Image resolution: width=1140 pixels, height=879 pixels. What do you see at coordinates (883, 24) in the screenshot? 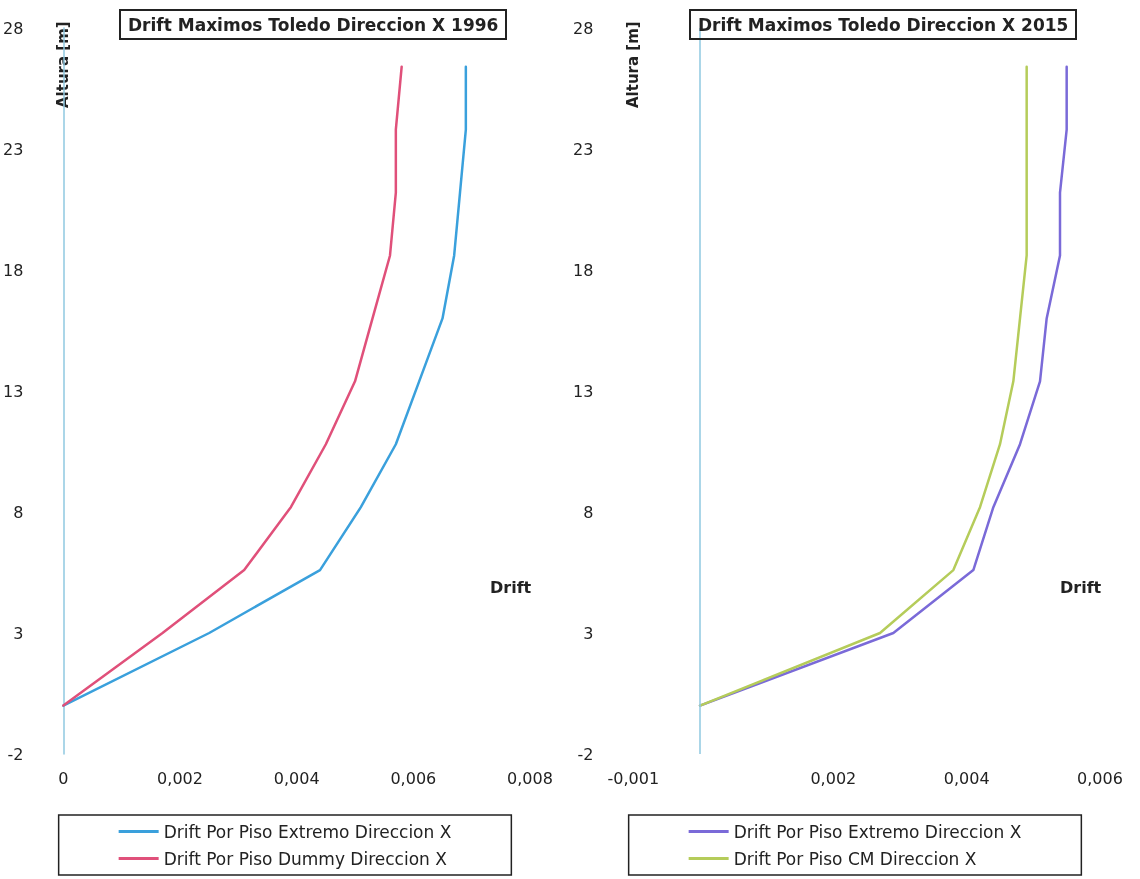
I see `chart-title: Drift Maximos Toledo Direccion X 2015` at bounding box center [883, 24].